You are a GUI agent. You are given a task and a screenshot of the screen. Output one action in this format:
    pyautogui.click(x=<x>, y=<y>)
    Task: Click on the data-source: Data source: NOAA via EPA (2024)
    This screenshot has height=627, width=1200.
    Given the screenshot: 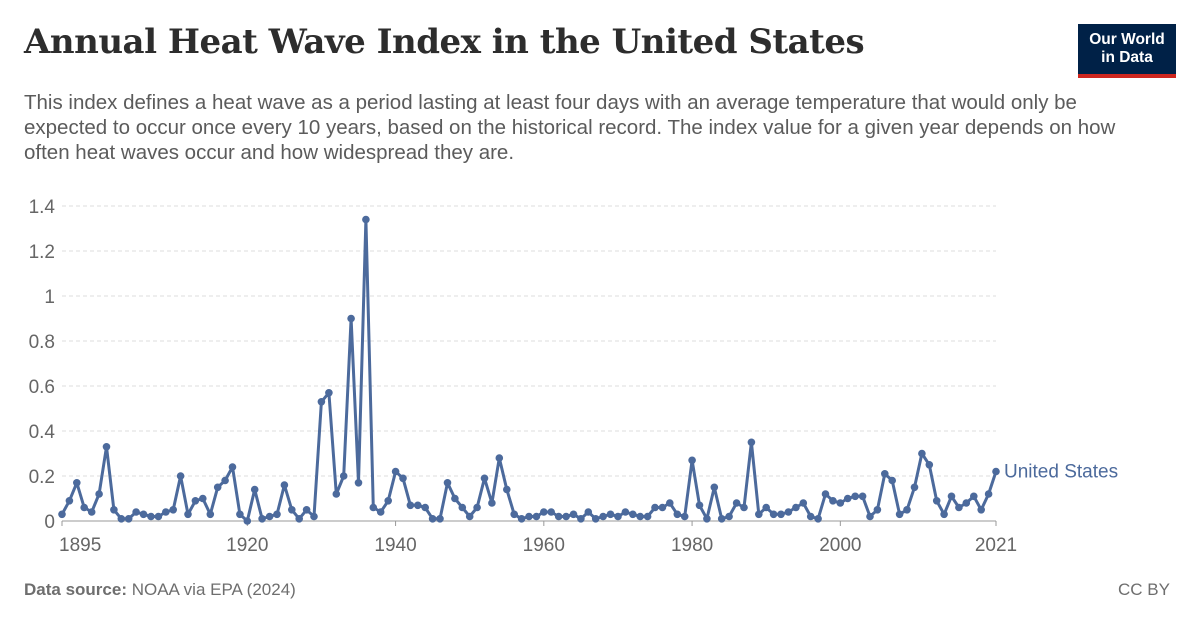 What is the action you would take?
    pyautogui.click(x=160, y=590)
    